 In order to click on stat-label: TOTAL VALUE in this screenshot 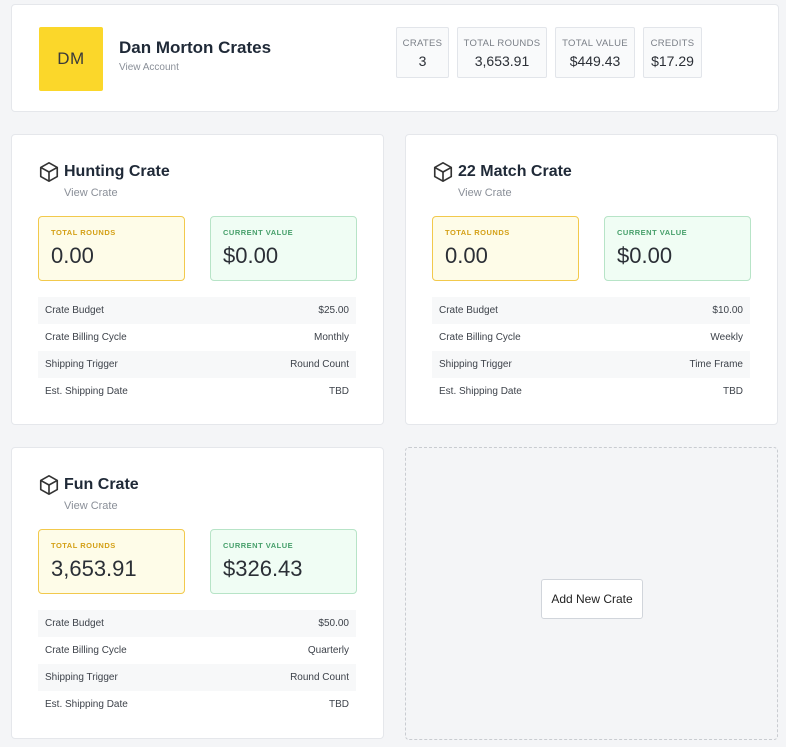, I will do `click(595, 43)`.